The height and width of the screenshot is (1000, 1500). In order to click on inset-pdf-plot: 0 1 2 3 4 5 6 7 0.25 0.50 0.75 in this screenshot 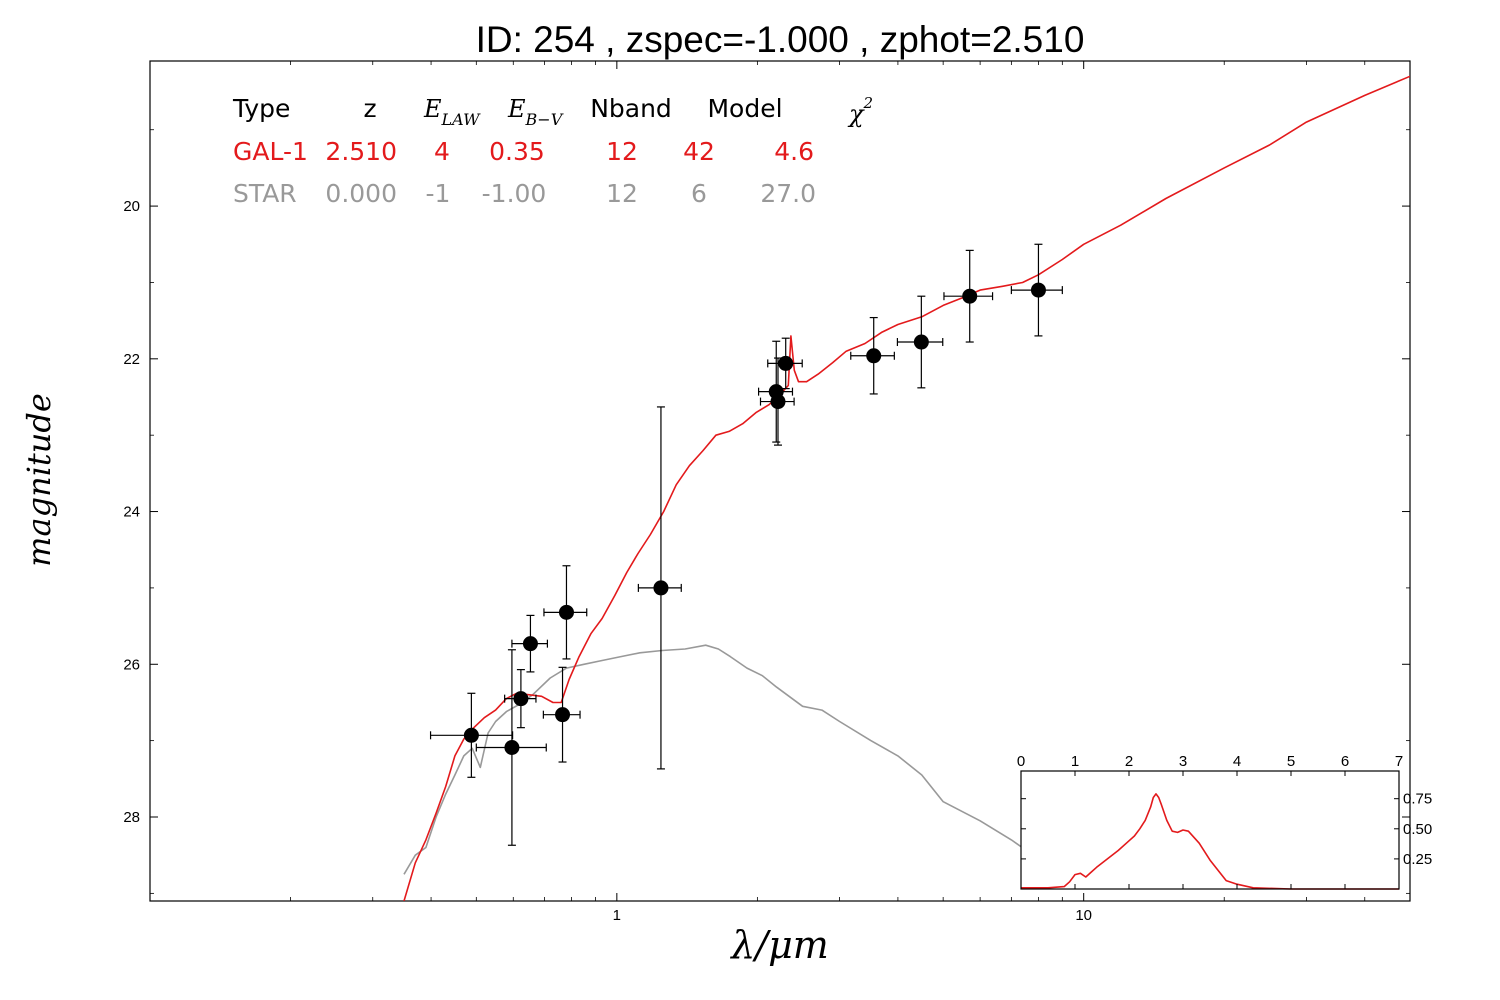, I will do `click(1224, 821)`.